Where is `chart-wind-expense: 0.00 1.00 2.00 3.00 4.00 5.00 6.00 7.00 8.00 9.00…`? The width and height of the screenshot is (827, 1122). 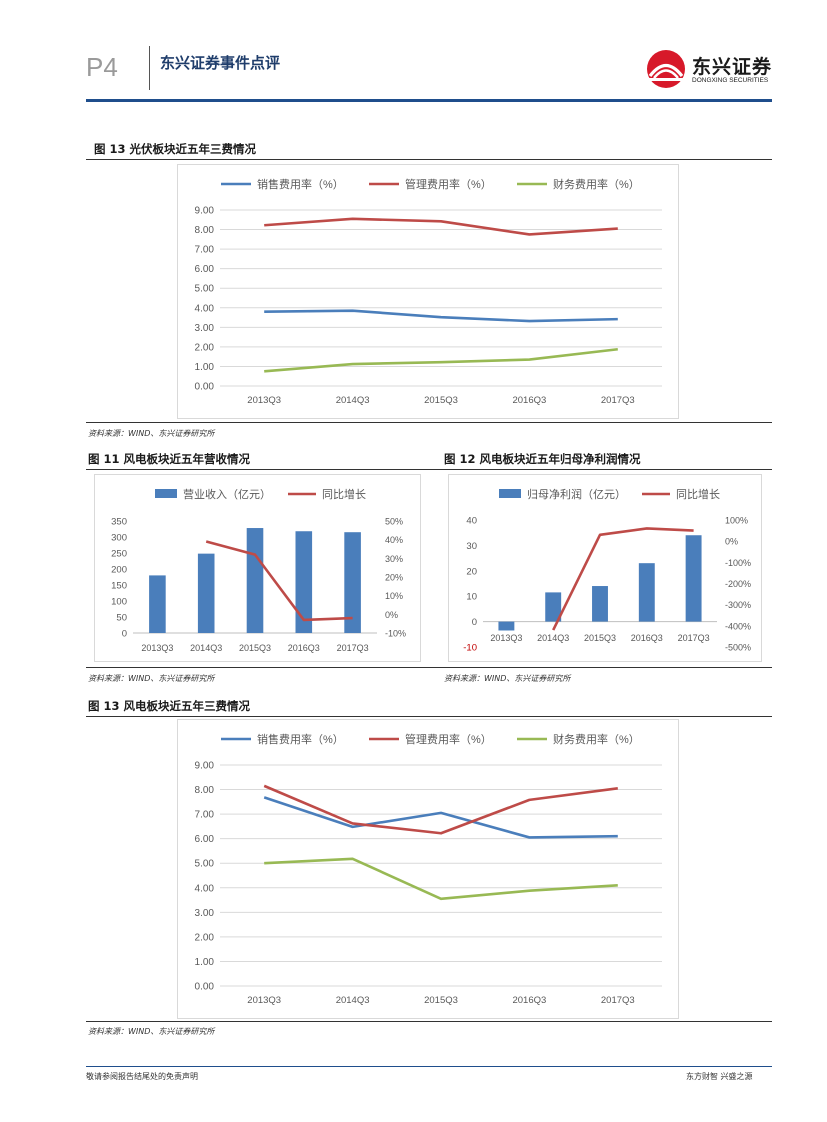
chart-wind-expense: 0.00 1.00 2.00 3.00 4.00 5.00 6.00 7.00 8.00 9.00… is located at coordinates (428, 869).